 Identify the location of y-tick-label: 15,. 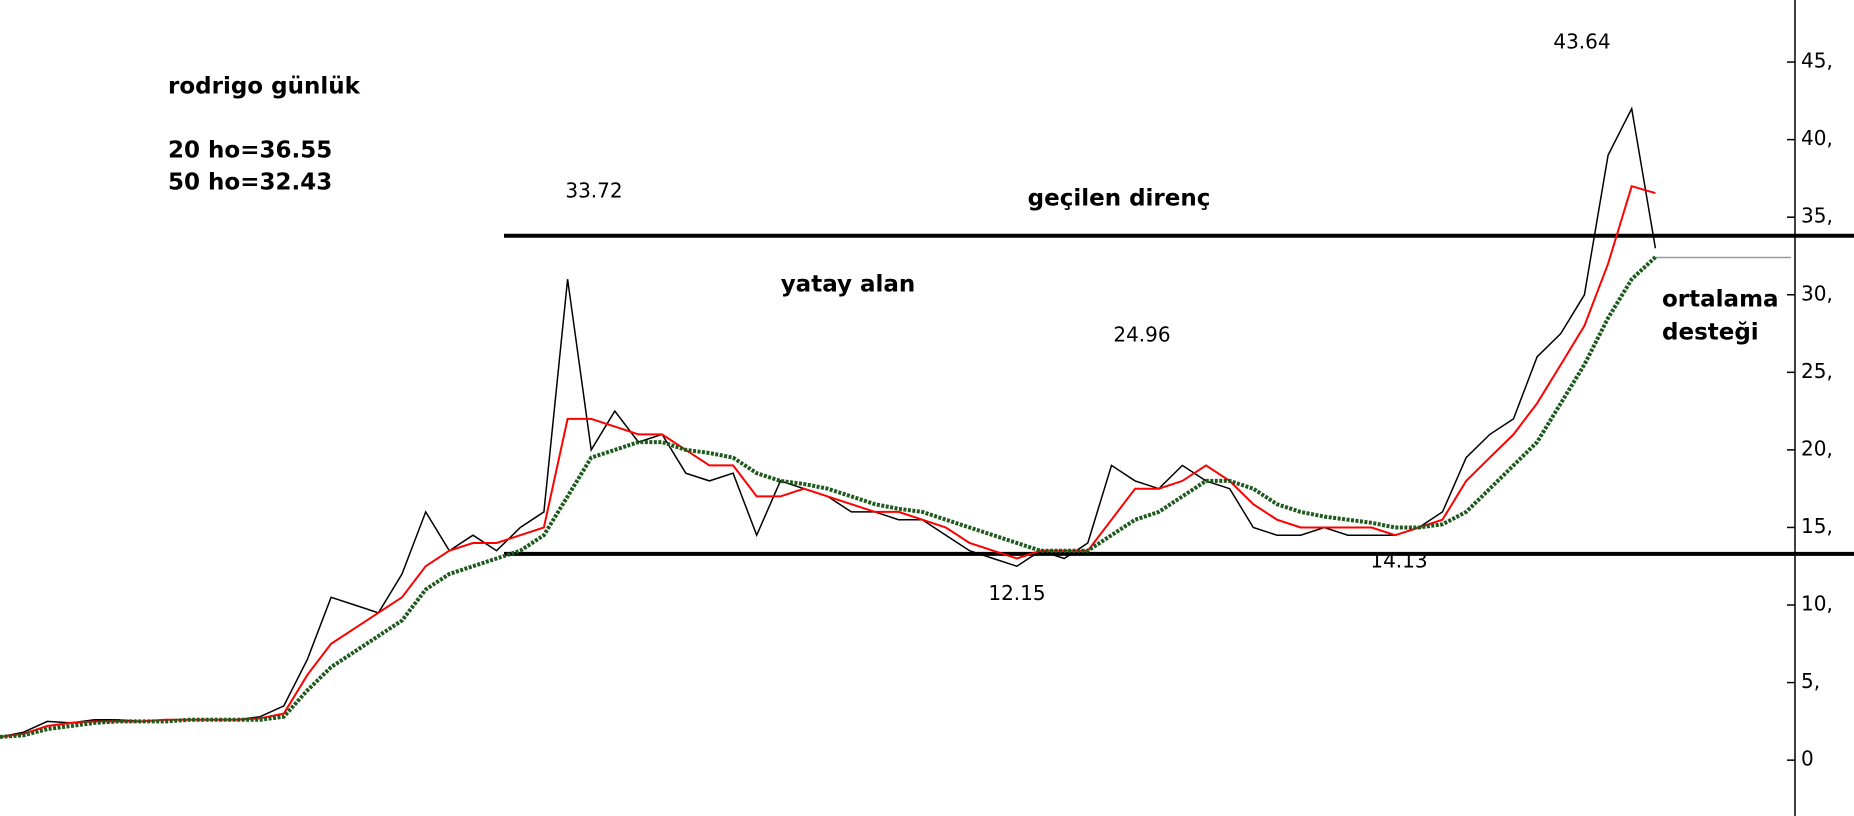
(1817, 526).